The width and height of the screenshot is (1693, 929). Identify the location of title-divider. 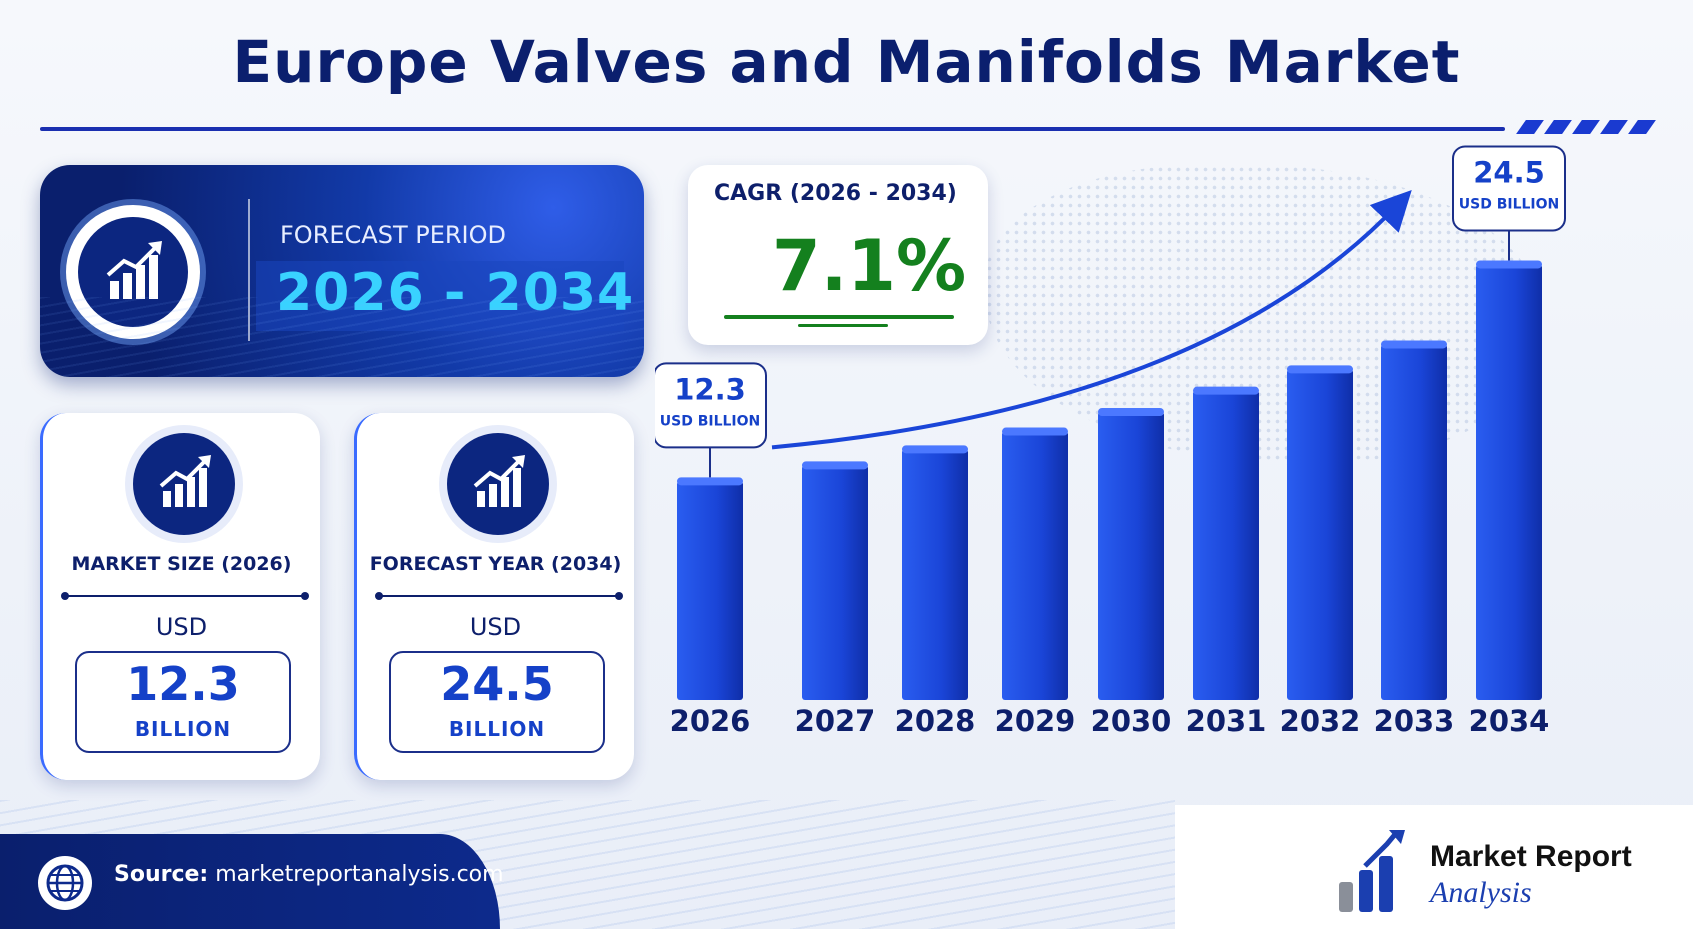
(772, 129).